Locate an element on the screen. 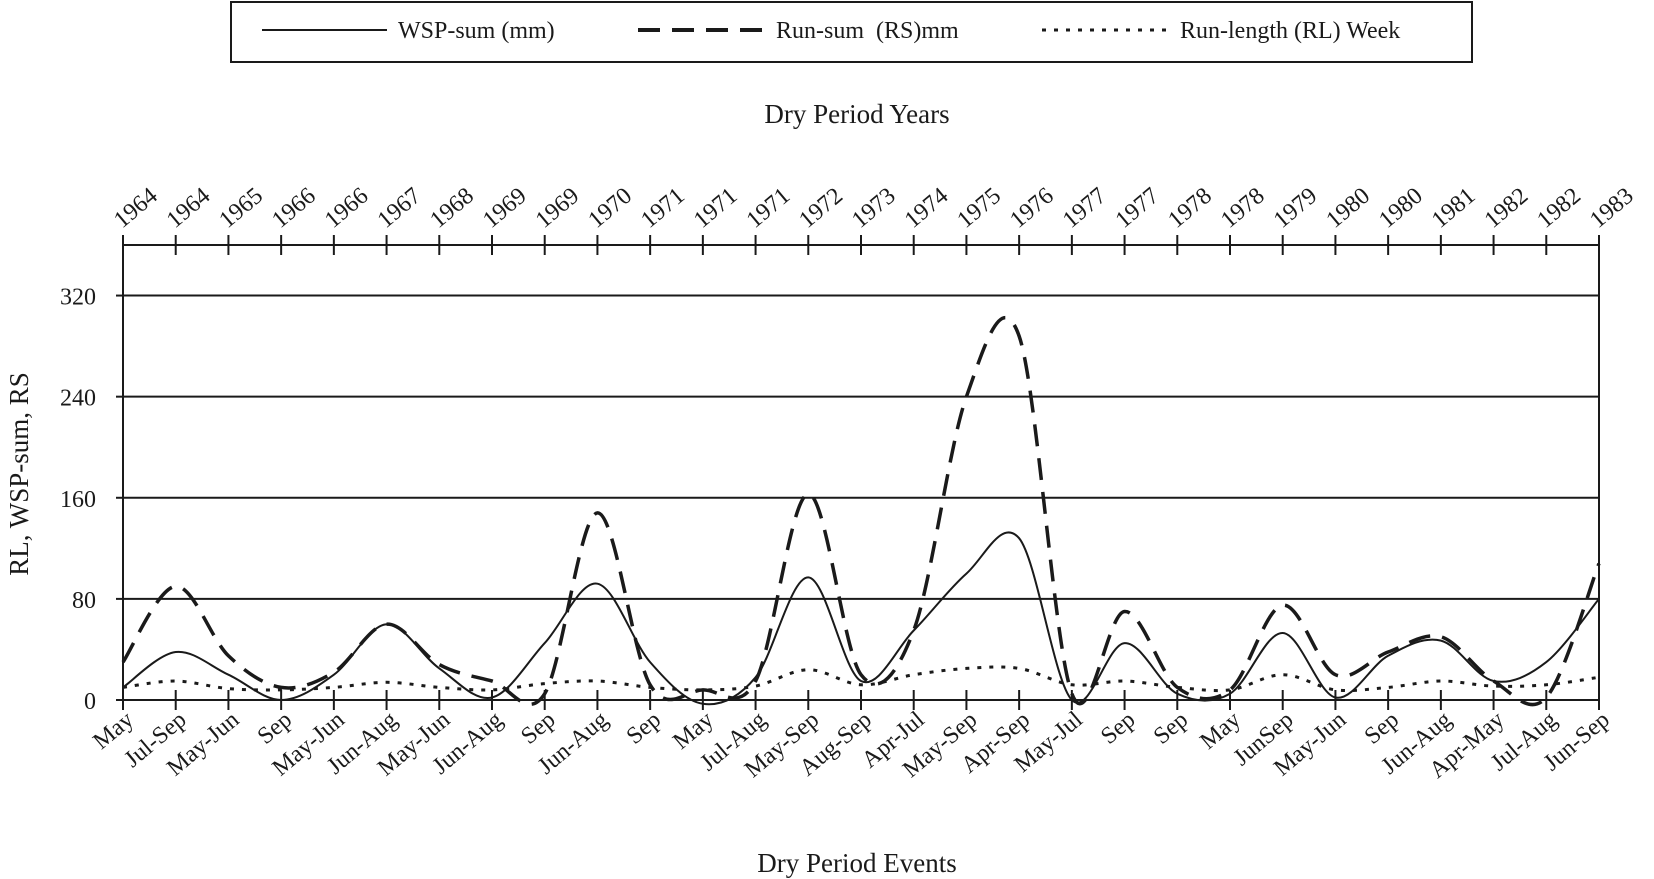  year-tick-label: 1967 is located at coordinates (399, 208).